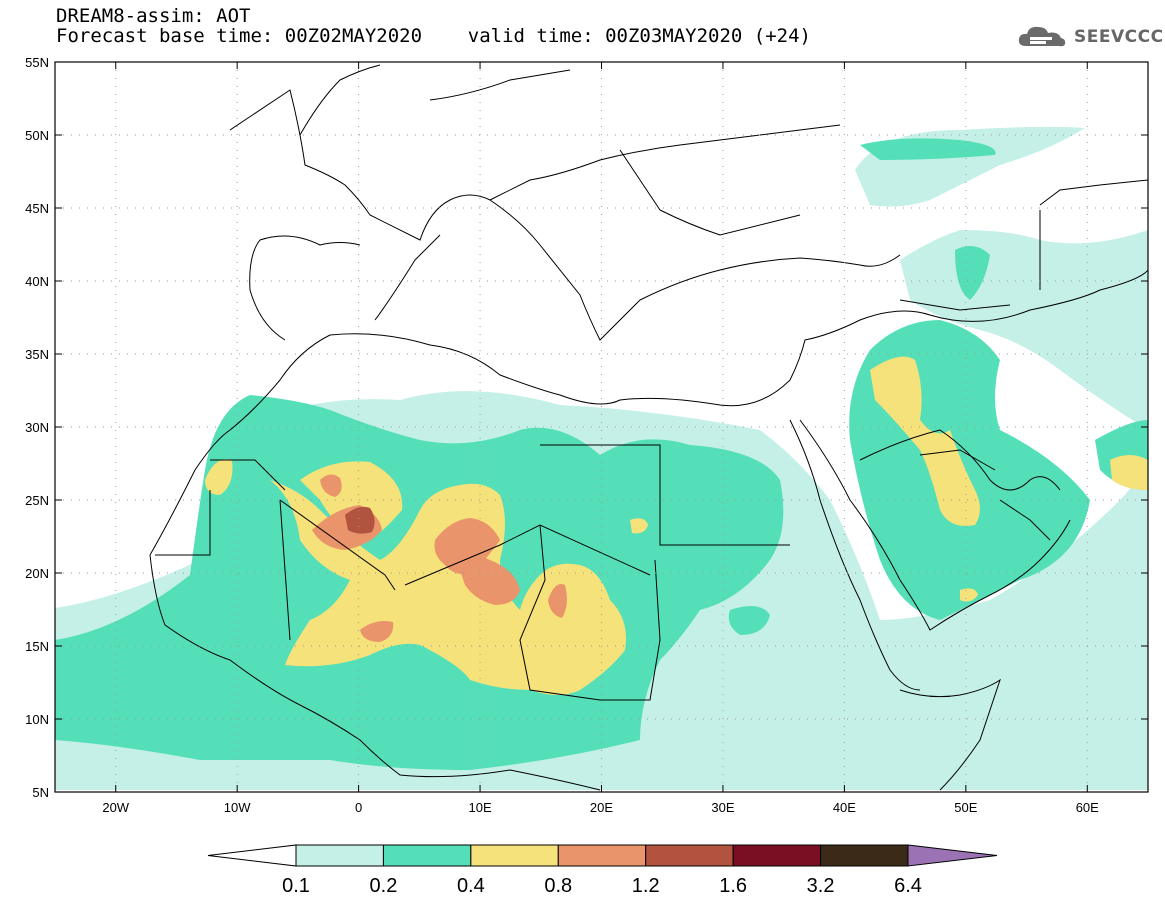 The width and height of the screenshot is (1165, 905). What do you see at coordinates (296, 886) in the screenshot?
I see `legend-label: 0.1` at bounding box center [296, 886].